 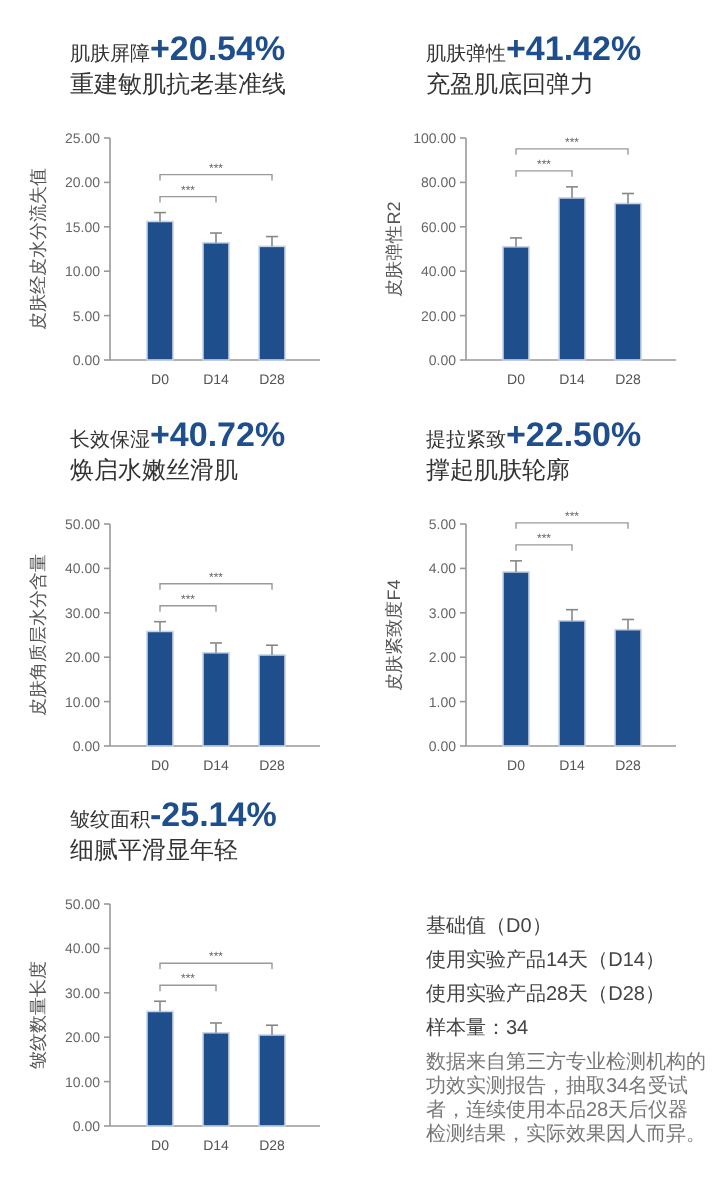 What do you see at coordinates (154, 470) in the screenshot?
I see `chart-subtitle: 焕启水嫩丝滑肌` at bounding box center [154, 470].